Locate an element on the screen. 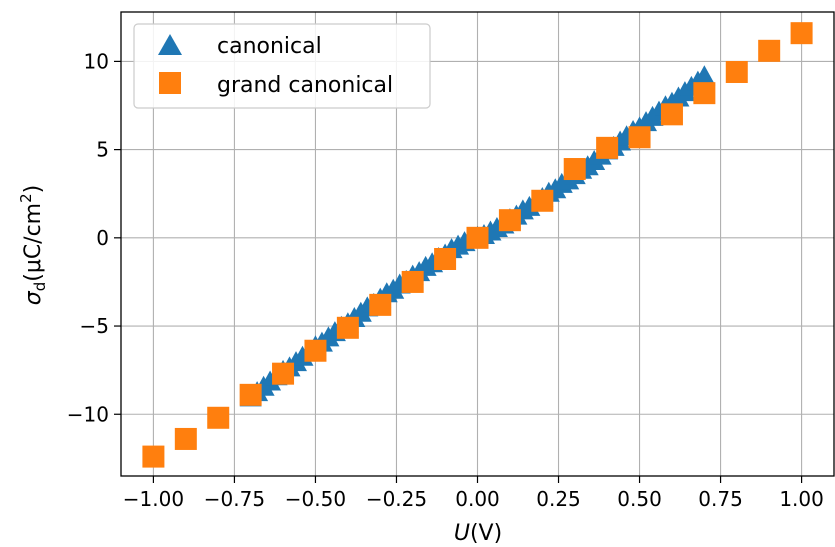  y-tick-label: −10 is located at coordinates (88, 414).